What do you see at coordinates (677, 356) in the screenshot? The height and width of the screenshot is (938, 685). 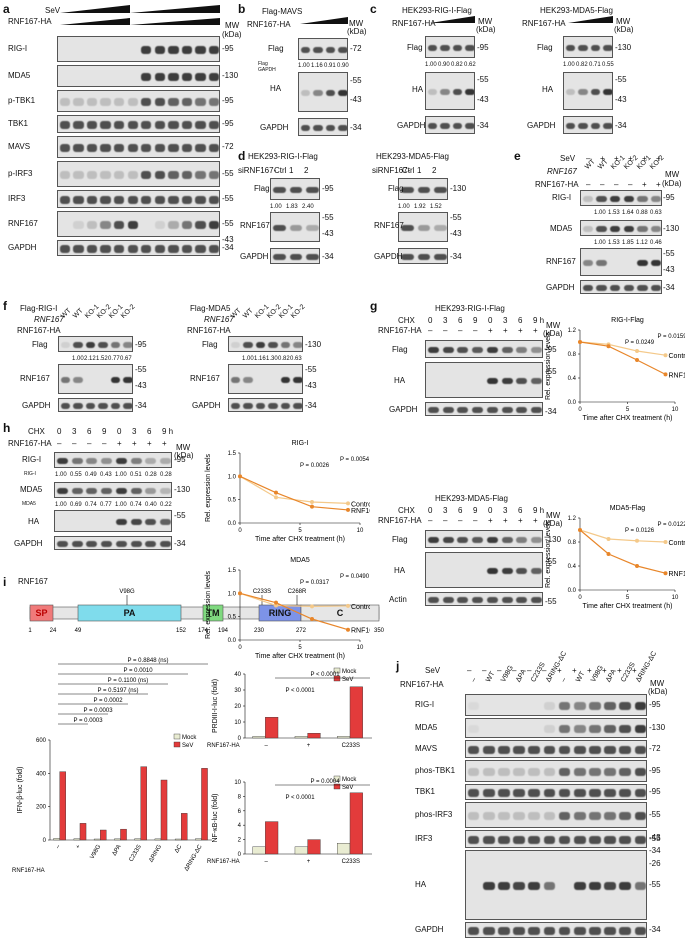 I see `series-label: Control` at bounding box center [677, 356].